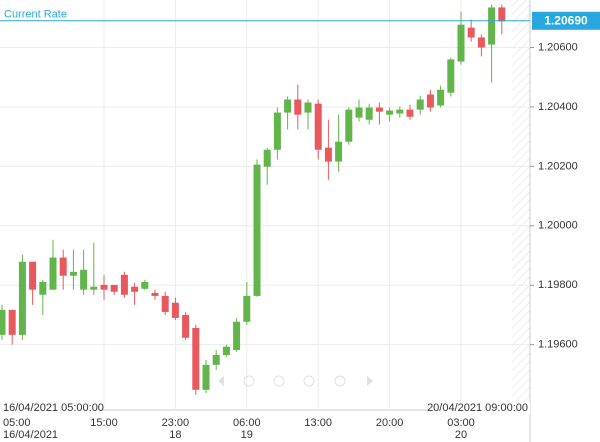  What do you see at coordinates (558, 345) in the screenshot?
I see `y-tick-label: 1.19600` at bounding box center [558, 345].